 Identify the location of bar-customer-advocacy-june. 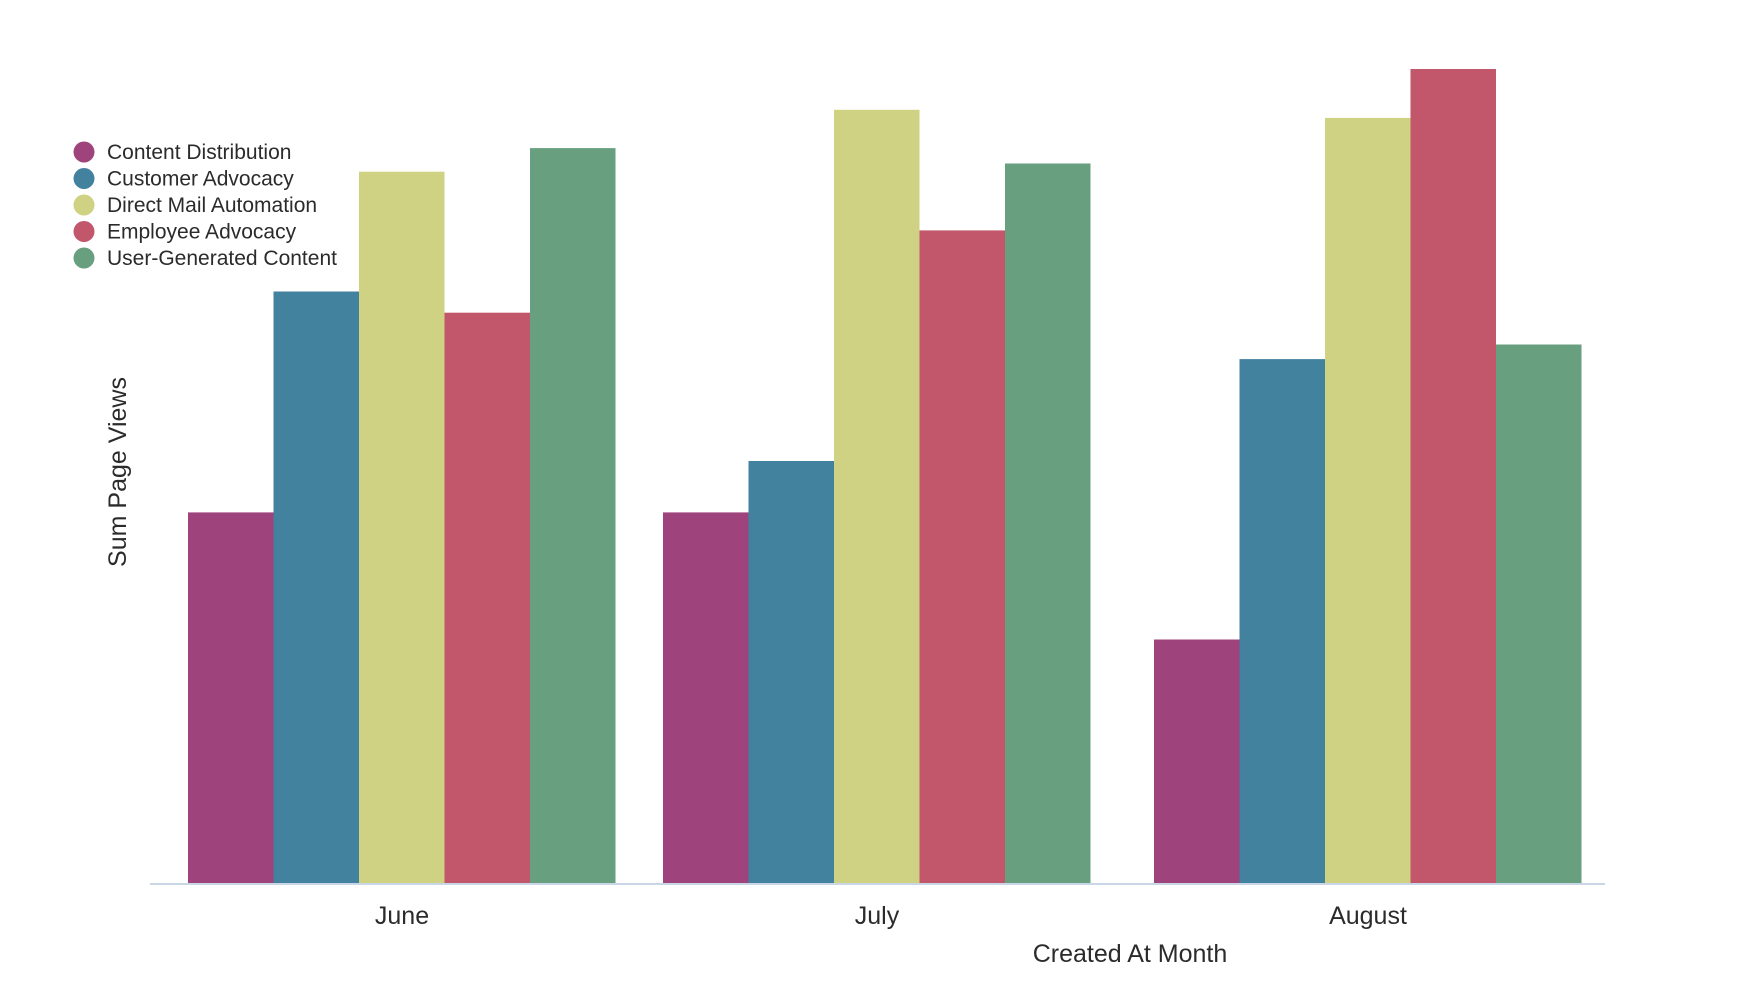
(316, 588).